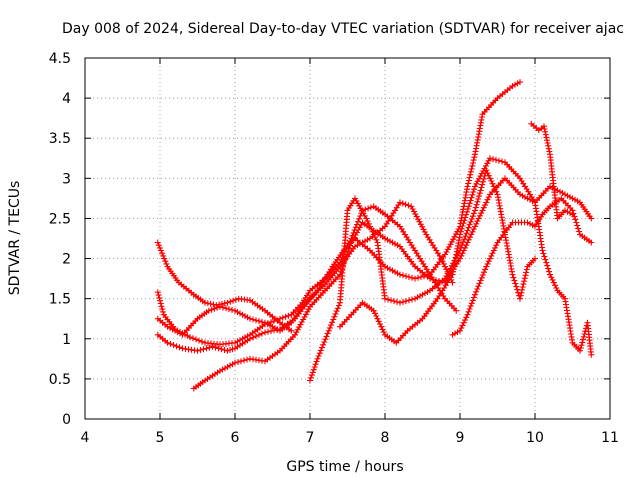  I want to click on x-tick-label: 7, so click(310, 438).